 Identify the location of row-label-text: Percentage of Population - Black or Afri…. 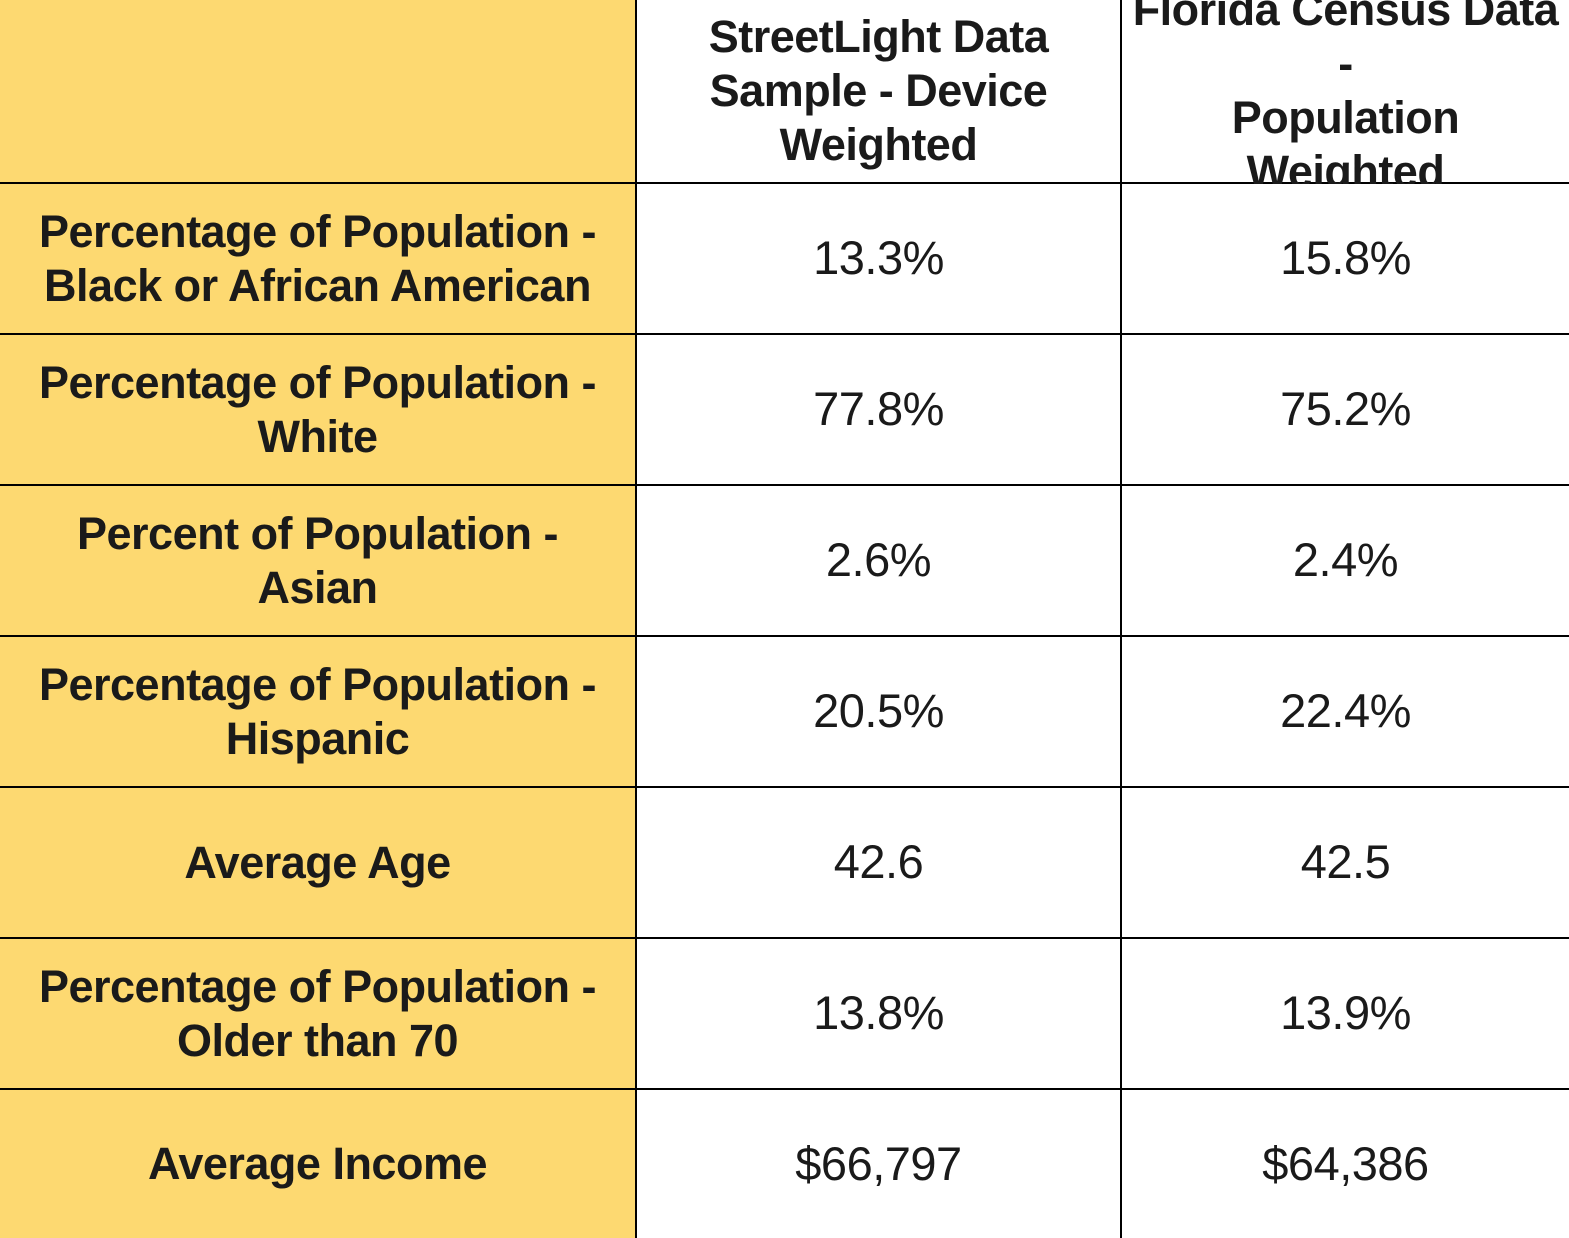
(317, 258).